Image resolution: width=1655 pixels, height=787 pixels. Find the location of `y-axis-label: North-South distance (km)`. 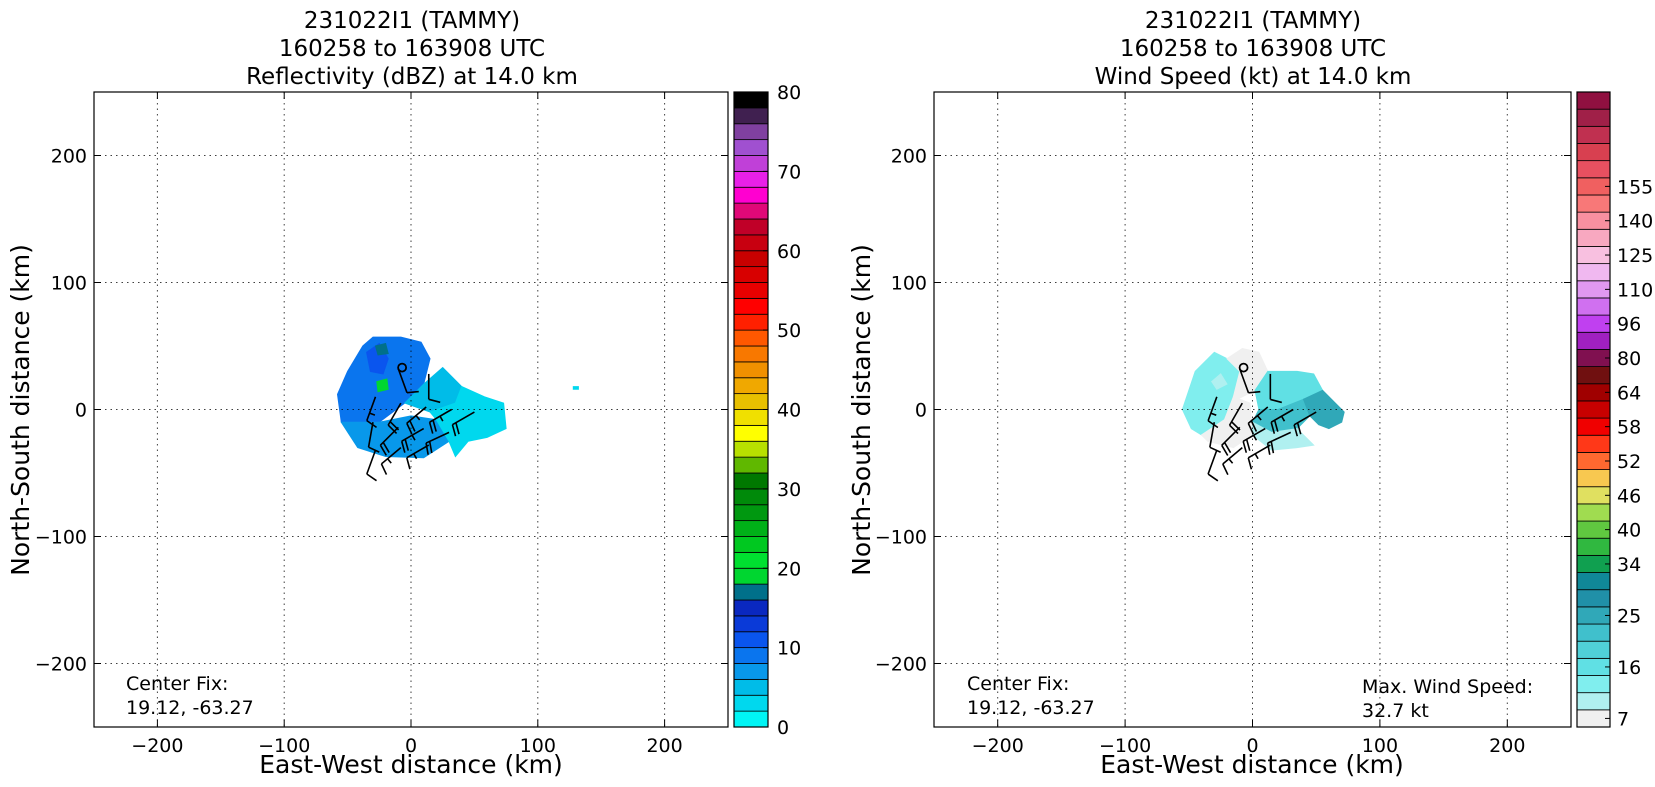

y-axis-label: North-South distance (km) is located at coordinates (861, 410).